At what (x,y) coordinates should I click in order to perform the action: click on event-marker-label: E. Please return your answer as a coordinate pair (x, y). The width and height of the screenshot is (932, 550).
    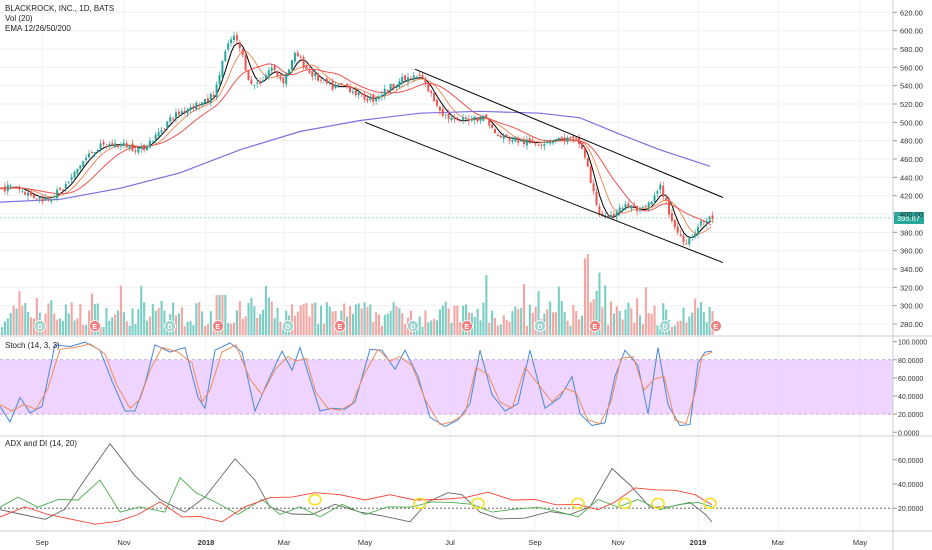
    Looking at the image, I should click on (715, 327).